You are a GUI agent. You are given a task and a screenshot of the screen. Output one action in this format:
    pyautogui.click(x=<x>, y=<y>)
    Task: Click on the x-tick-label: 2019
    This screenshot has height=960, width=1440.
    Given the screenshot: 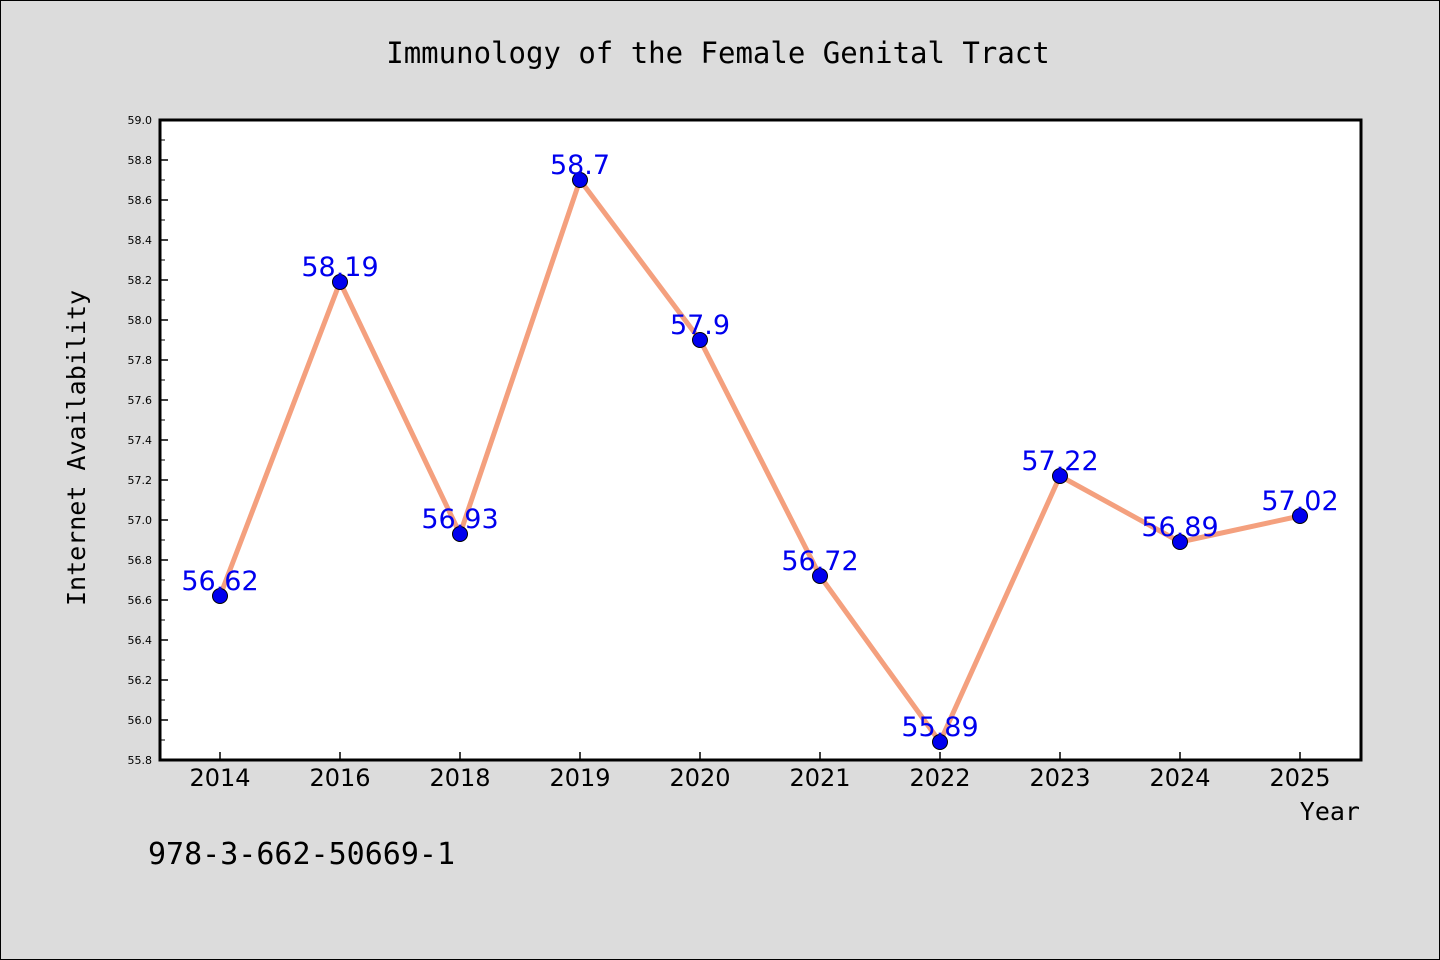 What is the action you would take?
    pyautogui.click(x=579, y=778)
    